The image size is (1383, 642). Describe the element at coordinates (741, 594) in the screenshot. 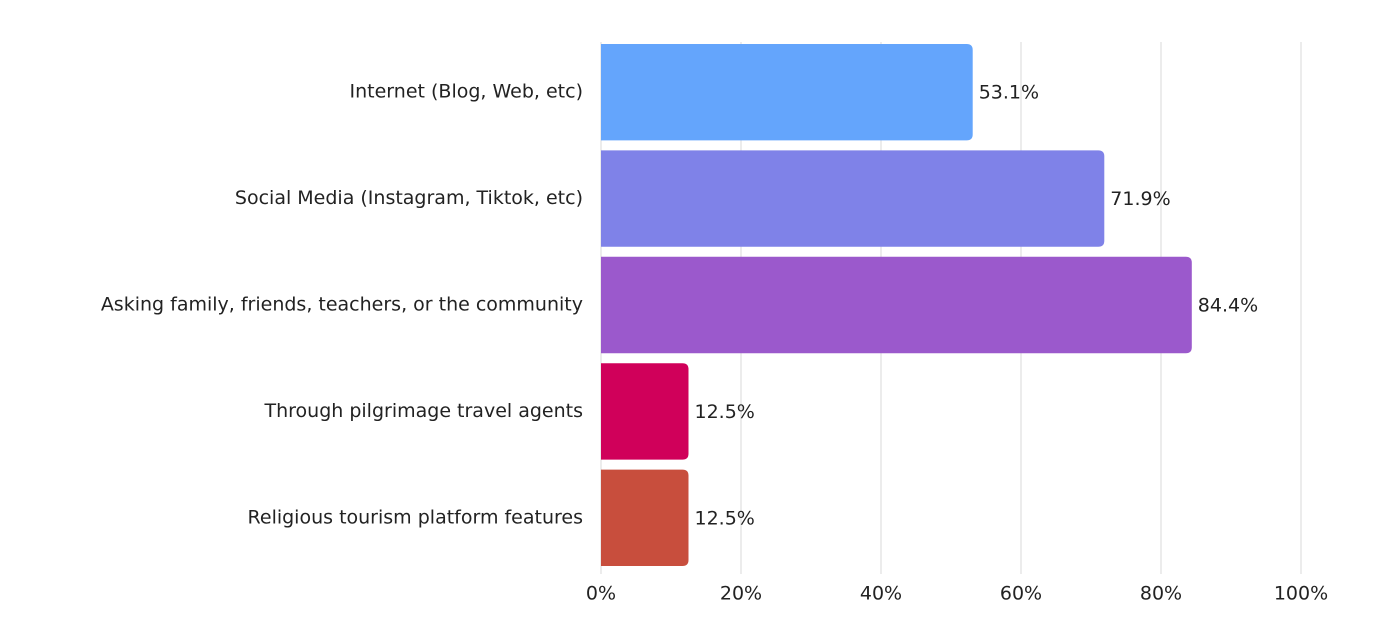

I see `x-tick-label: 20%` at that location.